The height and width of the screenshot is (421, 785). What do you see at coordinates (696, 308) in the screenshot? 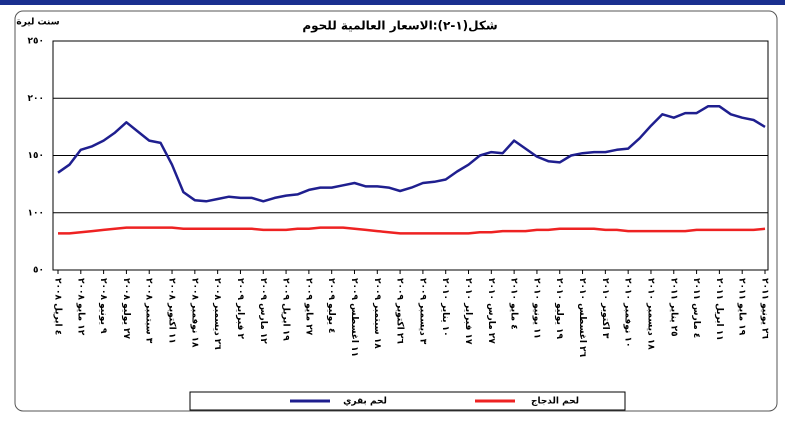
I see `x-tick-label: ٤ مارس ٢٠١١` at bounding box center [696, 308].